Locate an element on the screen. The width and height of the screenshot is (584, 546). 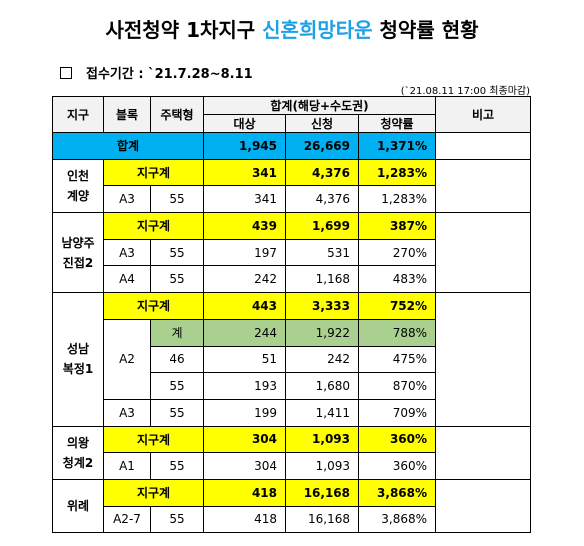
data-row: A2-7 55 418 16,168 3,868% is located at coordinates (292, 519).